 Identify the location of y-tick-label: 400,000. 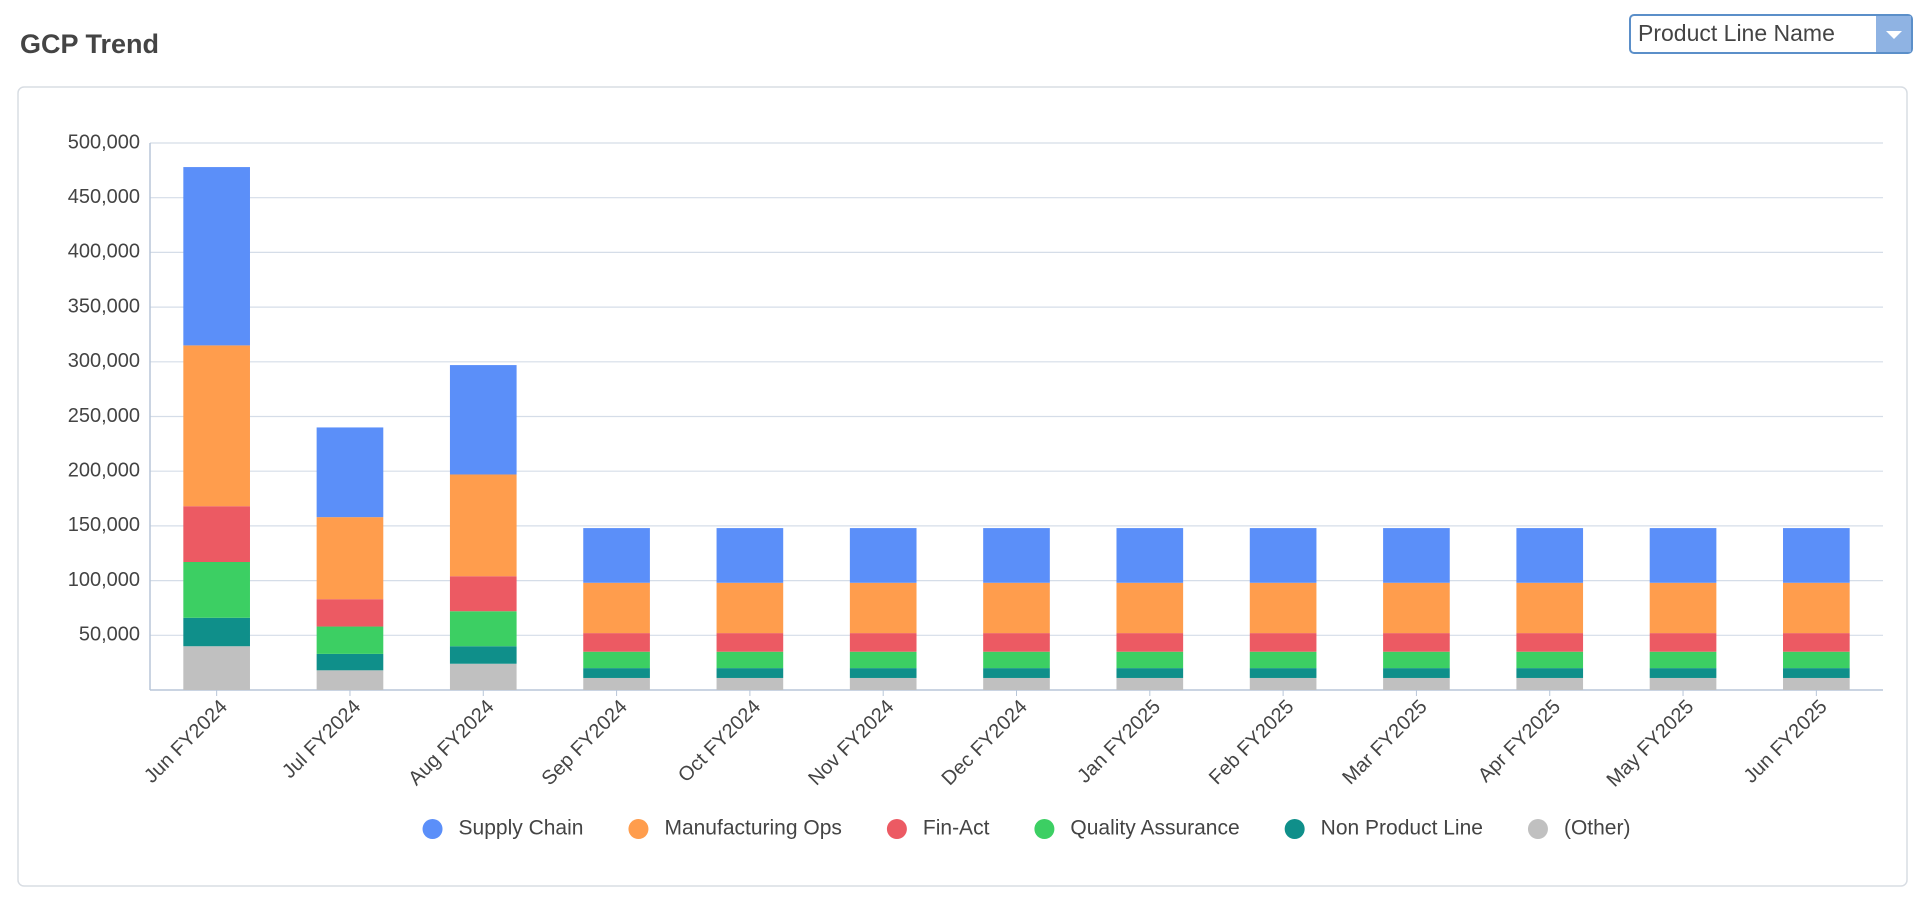
(104, 252).